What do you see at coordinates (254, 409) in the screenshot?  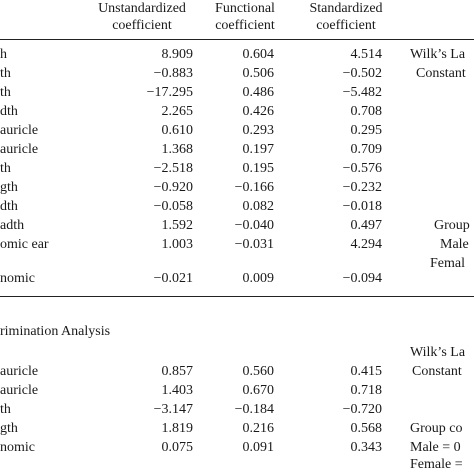 I see `functional-value: −0.184` at bounding box center [254, 409].